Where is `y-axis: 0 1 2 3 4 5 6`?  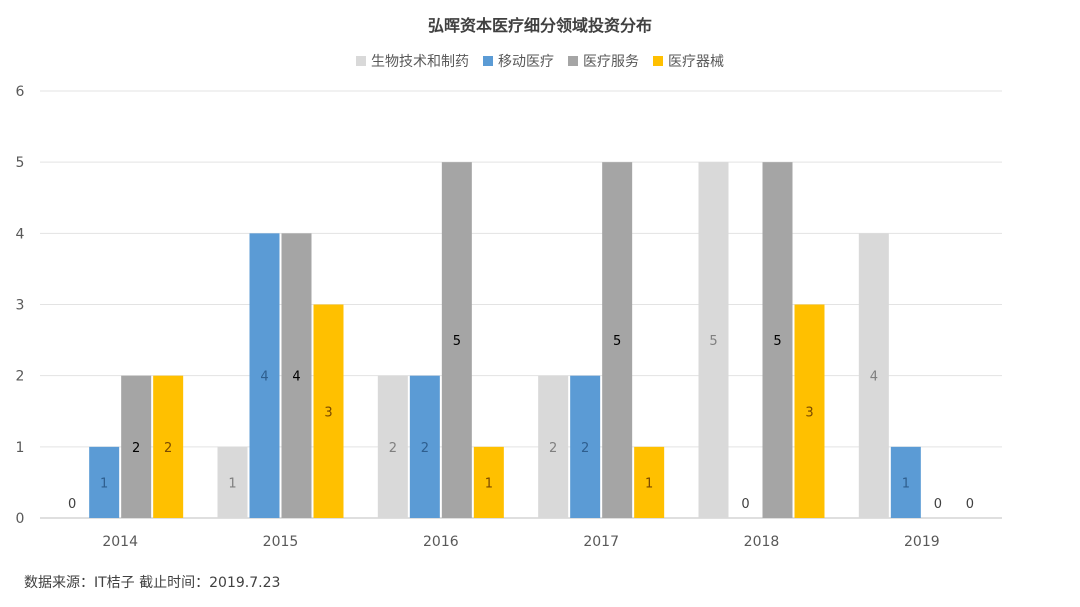
y-axis: 0 1 2 3 4 5 6 is located at coordinates (20, 305).